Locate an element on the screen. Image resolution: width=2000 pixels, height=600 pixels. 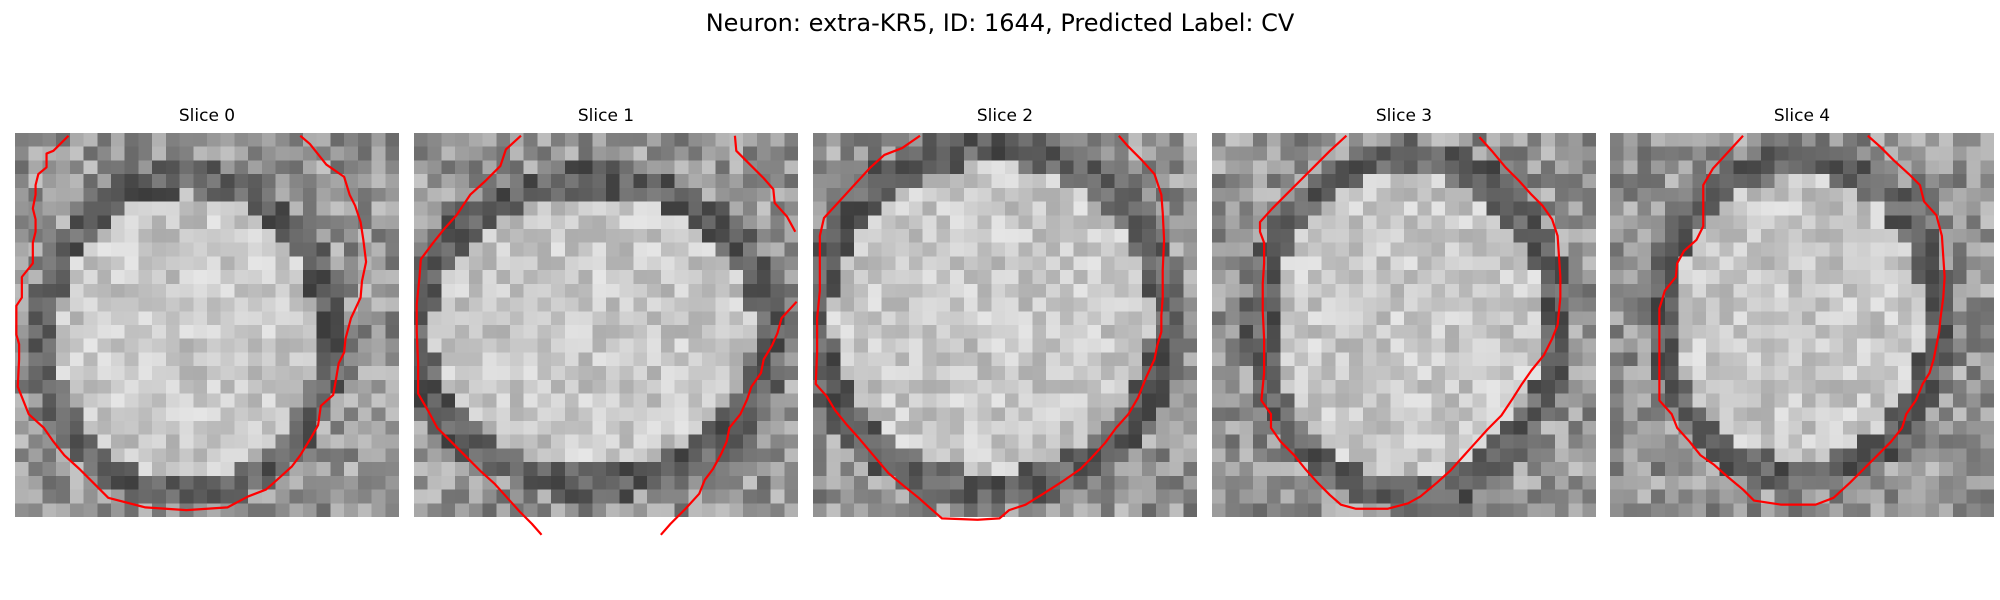
slice-title: Slice 2 is located at coordinates (1005, 116).